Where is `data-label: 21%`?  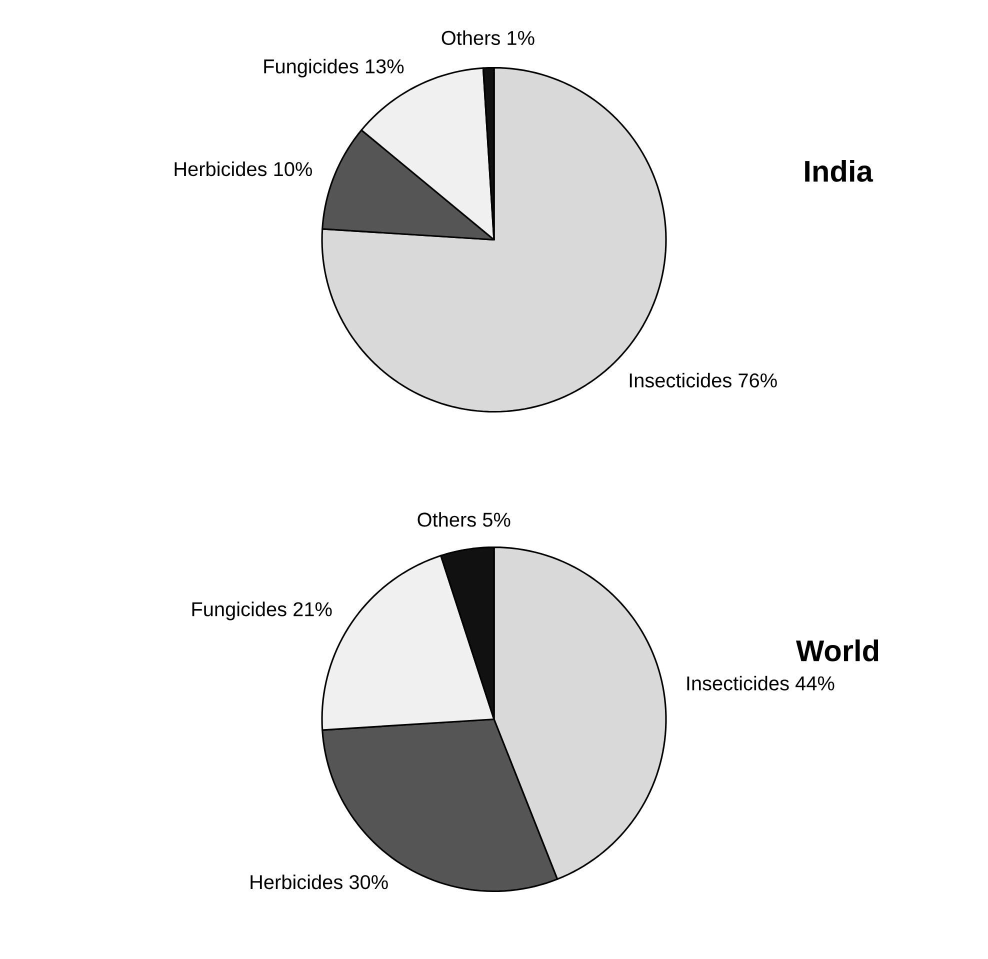
data-label: 21% is located at coordinates (313, 609).